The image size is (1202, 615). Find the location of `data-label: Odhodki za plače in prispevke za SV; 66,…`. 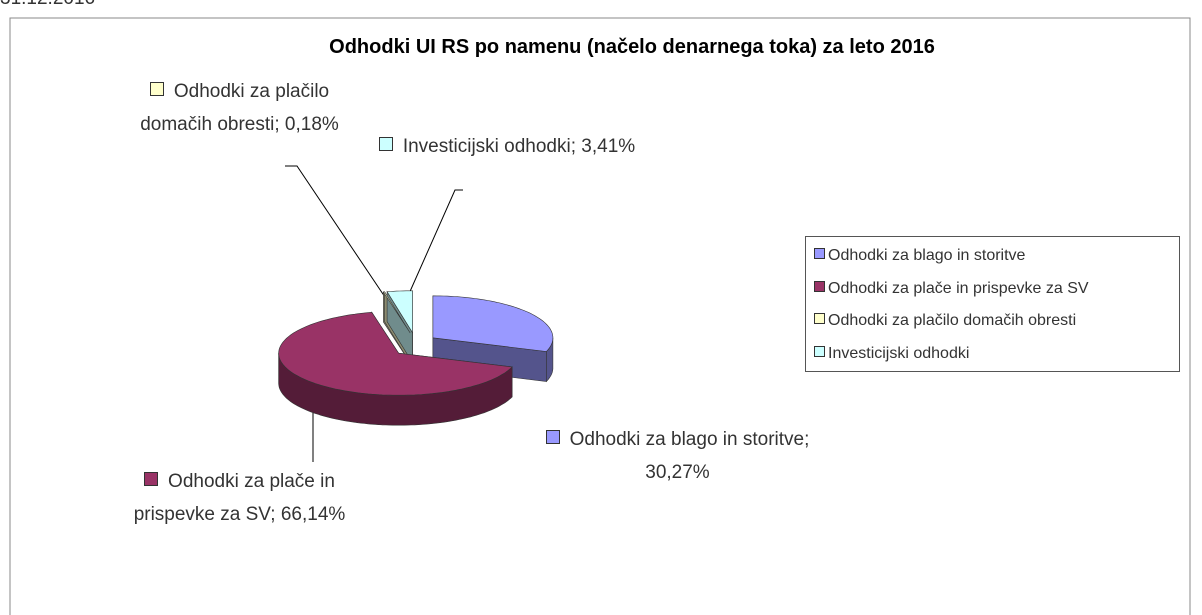

data-label: Odhodki za plače in prispevke za SV; 66,… is located at coordinates (239, 498).